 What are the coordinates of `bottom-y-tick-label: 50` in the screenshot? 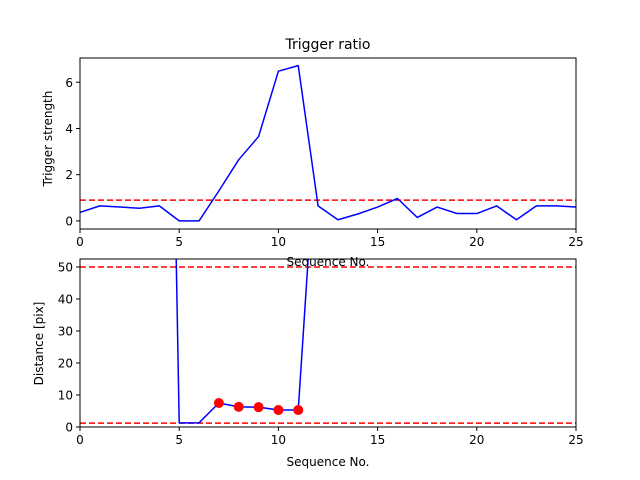 It's located at (65, 268).